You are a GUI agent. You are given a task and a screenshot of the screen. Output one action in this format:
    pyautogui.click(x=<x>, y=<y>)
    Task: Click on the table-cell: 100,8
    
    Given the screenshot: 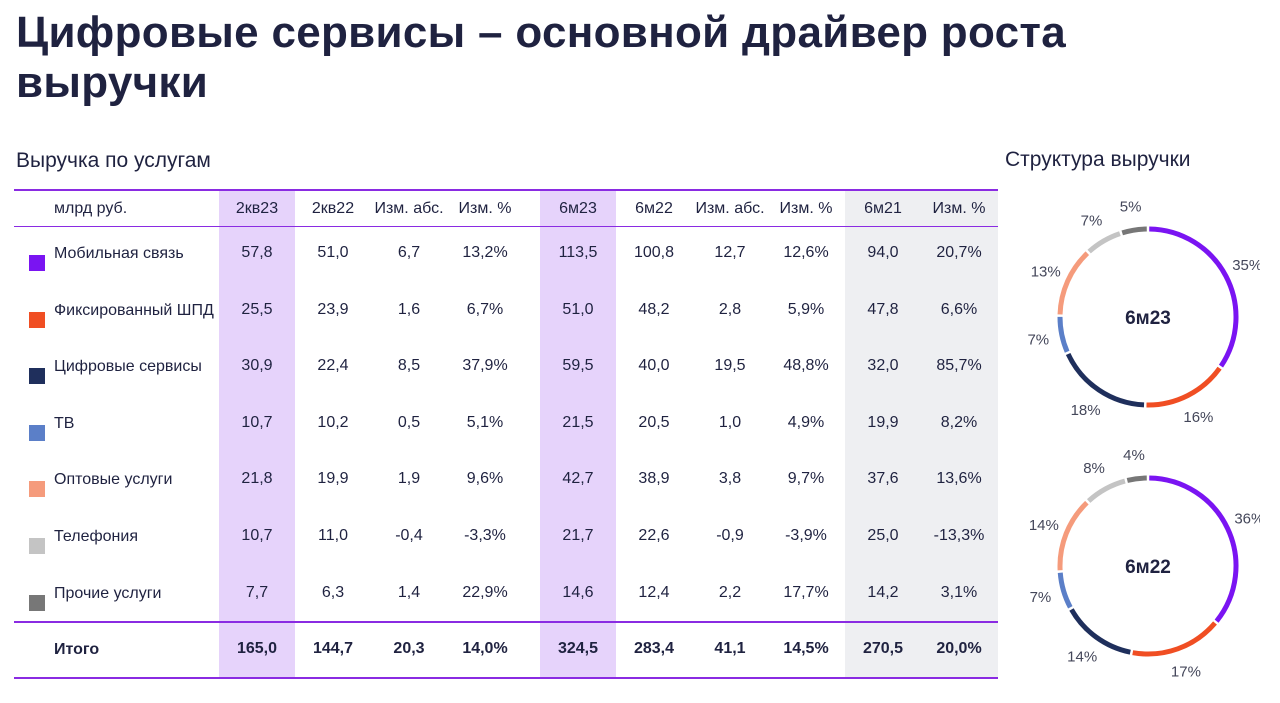 What is the action you would take?
    pyautogui.click(x=654, y=252)
    